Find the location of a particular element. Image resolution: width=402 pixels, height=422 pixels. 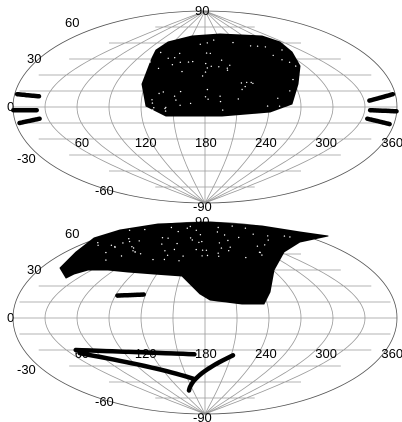

longitude-tick-label: 300 is located at coordinates (326, 353).